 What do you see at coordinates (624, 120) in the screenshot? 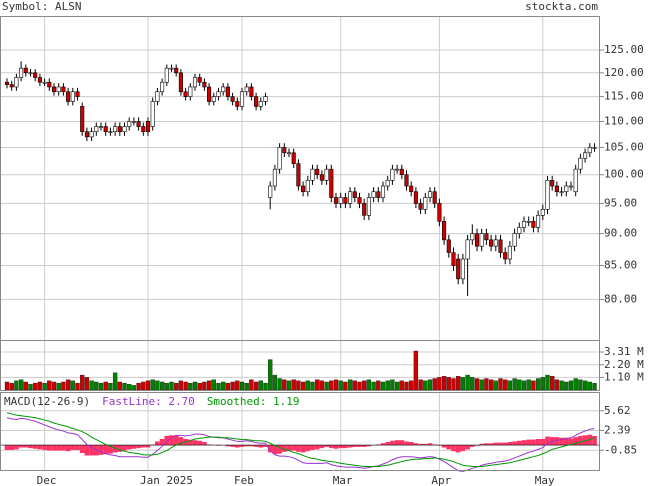
I see `y-tick-label: 110.00` at bounding box center [624, 120].